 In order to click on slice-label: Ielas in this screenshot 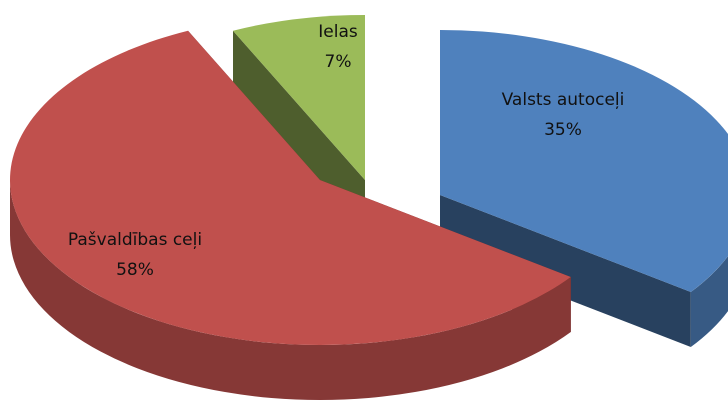, I will do `click(338, 32)`.